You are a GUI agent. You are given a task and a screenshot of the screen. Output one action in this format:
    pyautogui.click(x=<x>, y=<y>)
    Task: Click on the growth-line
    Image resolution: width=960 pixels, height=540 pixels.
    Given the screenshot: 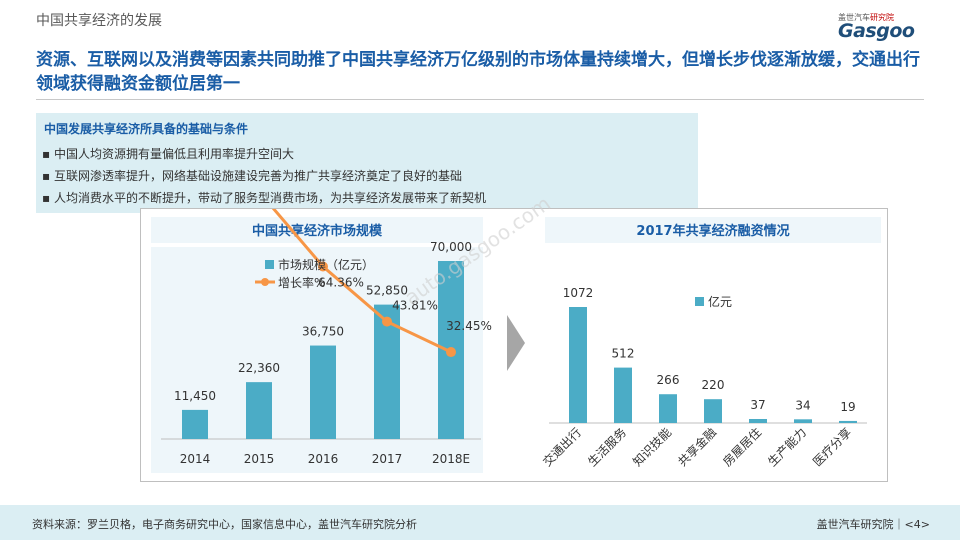 What is the action you would take?
    pyautogui.click(x=354, y=272)
    